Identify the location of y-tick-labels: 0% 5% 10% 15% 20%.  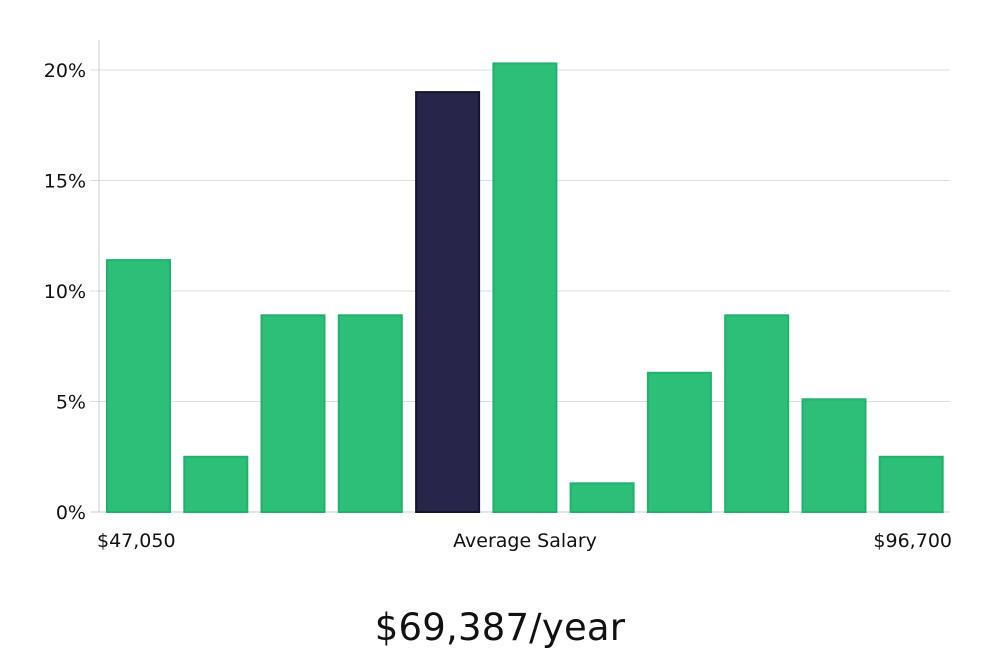
(65, 292).